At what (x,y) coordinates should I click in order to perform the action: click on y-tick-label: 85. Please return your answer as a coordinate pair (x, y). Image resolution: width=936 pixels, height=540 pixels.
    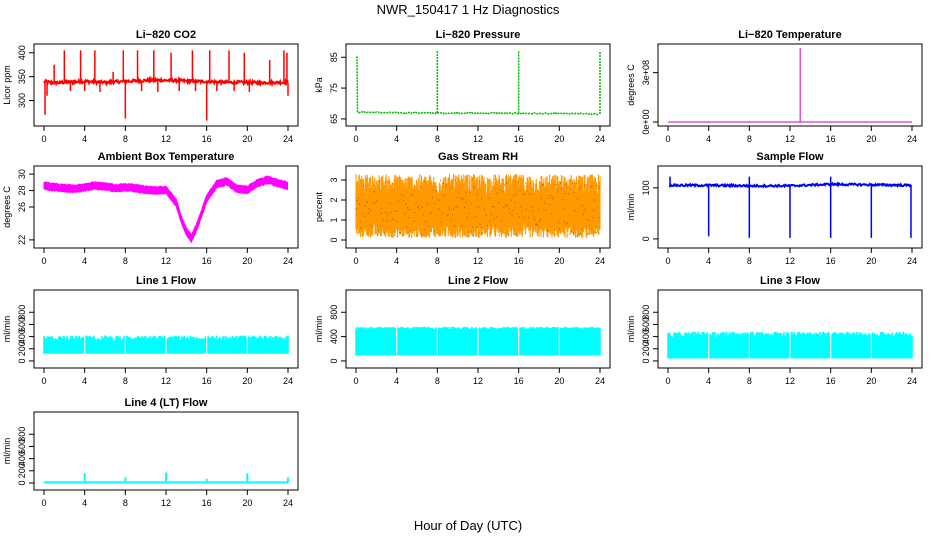
    Looking at the image, I should click on (334, 57).